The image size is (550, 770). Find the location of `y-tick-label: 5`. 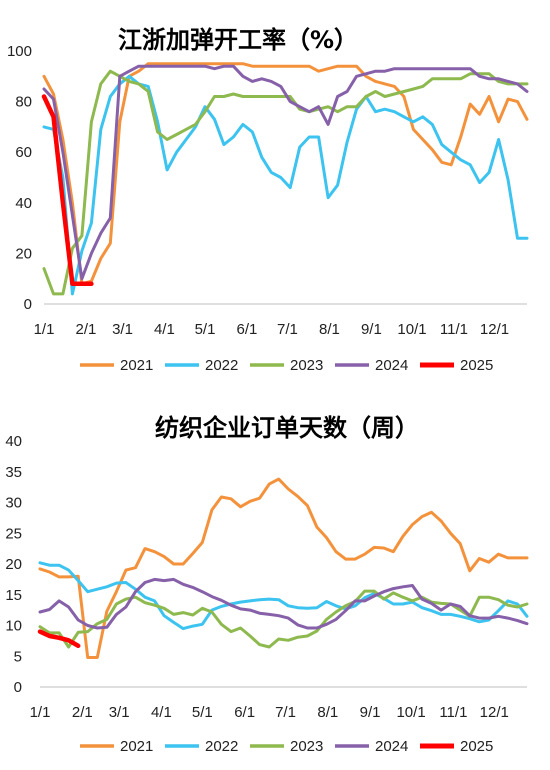

y-tick-label: 5 is located at coordinates (18, 656).